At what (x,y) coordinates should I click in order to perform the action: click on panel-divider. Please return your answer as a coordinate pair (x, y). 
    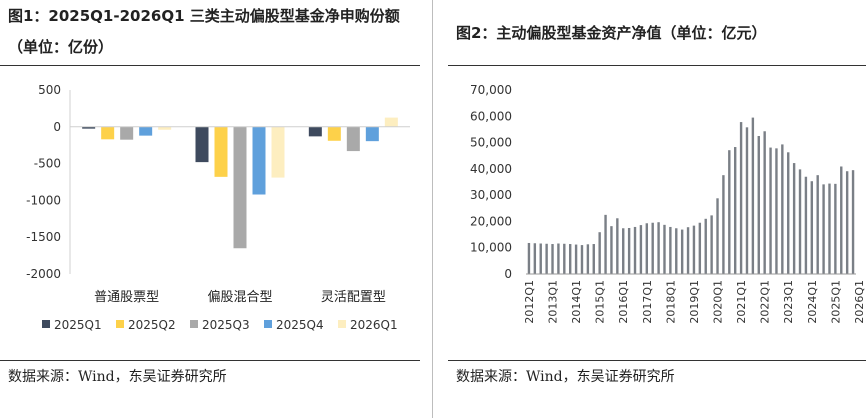
    Looking at the image, I should click on (432, 209).